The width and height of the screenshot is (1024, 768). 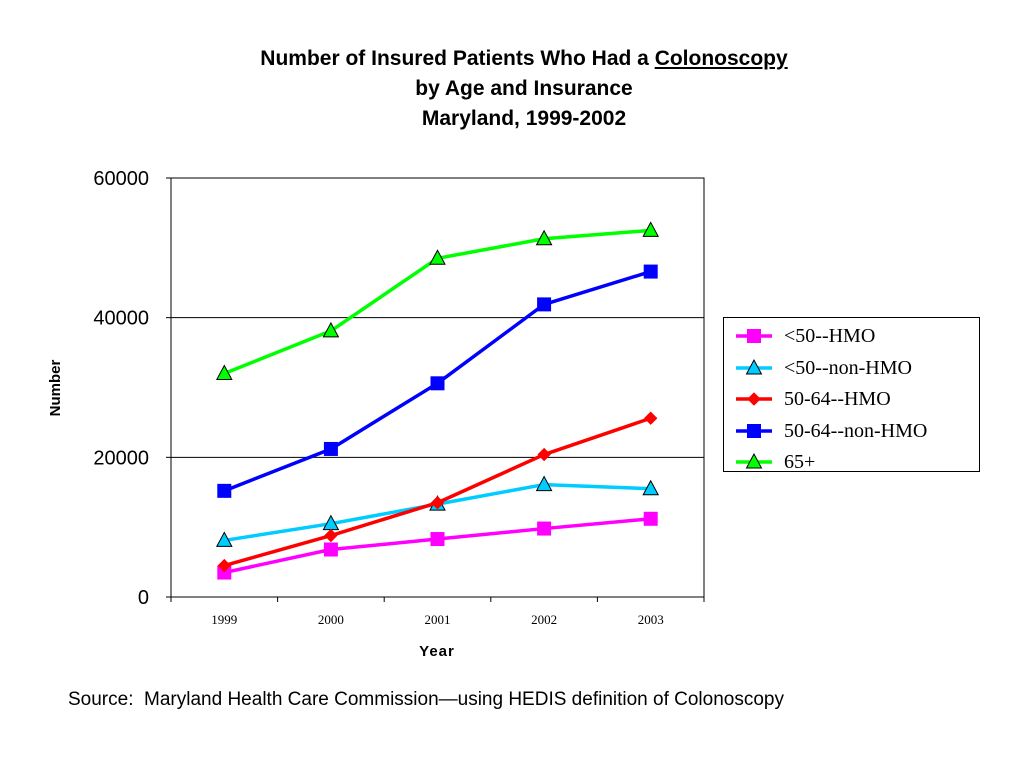 I want to click on title-prefix: Number of Insured Patients Who Had a, so click(x=457, y=58).